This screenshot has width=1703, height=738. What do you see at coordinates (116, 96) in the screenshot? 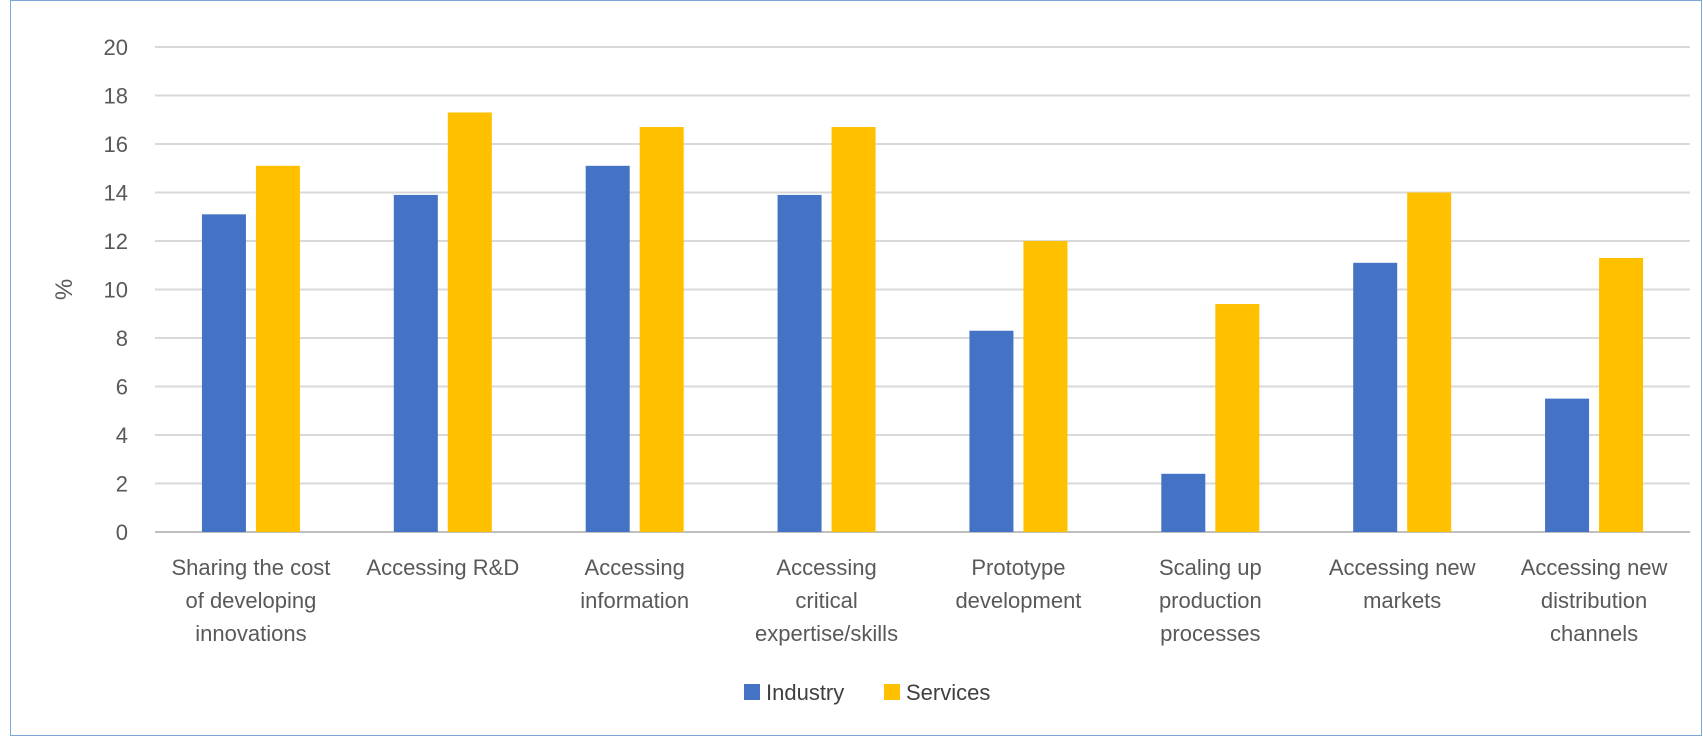
I see `y-tick-label: 18` at bounding box center [116, 96].